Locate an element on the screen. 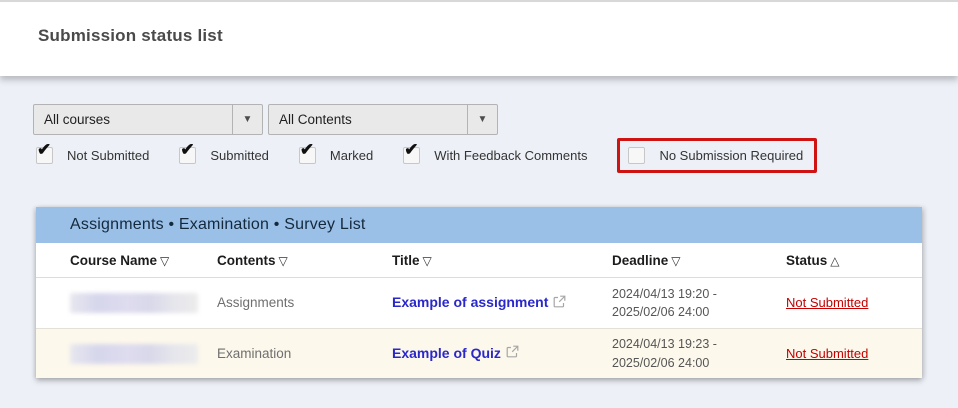 The width and height of the screenshot is (958, 408). cell-deadline: 2024/04/13 19:20 - 2025/02/06 24:00 is located at coordinates (691, 303).